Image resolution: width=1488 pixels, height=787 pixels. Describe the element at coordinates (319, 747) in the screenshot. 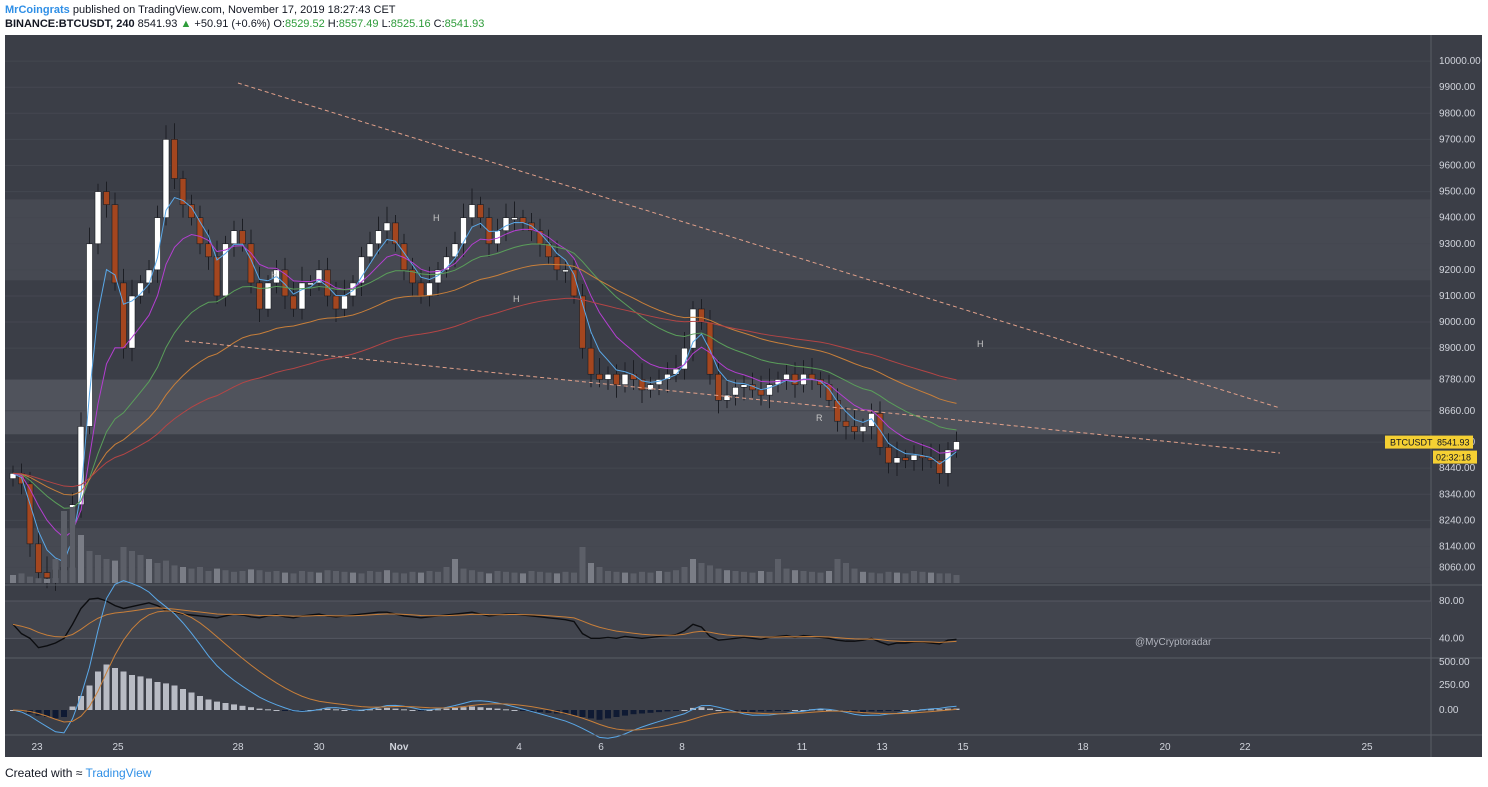

I see `x-tick-label: 30` at that location.